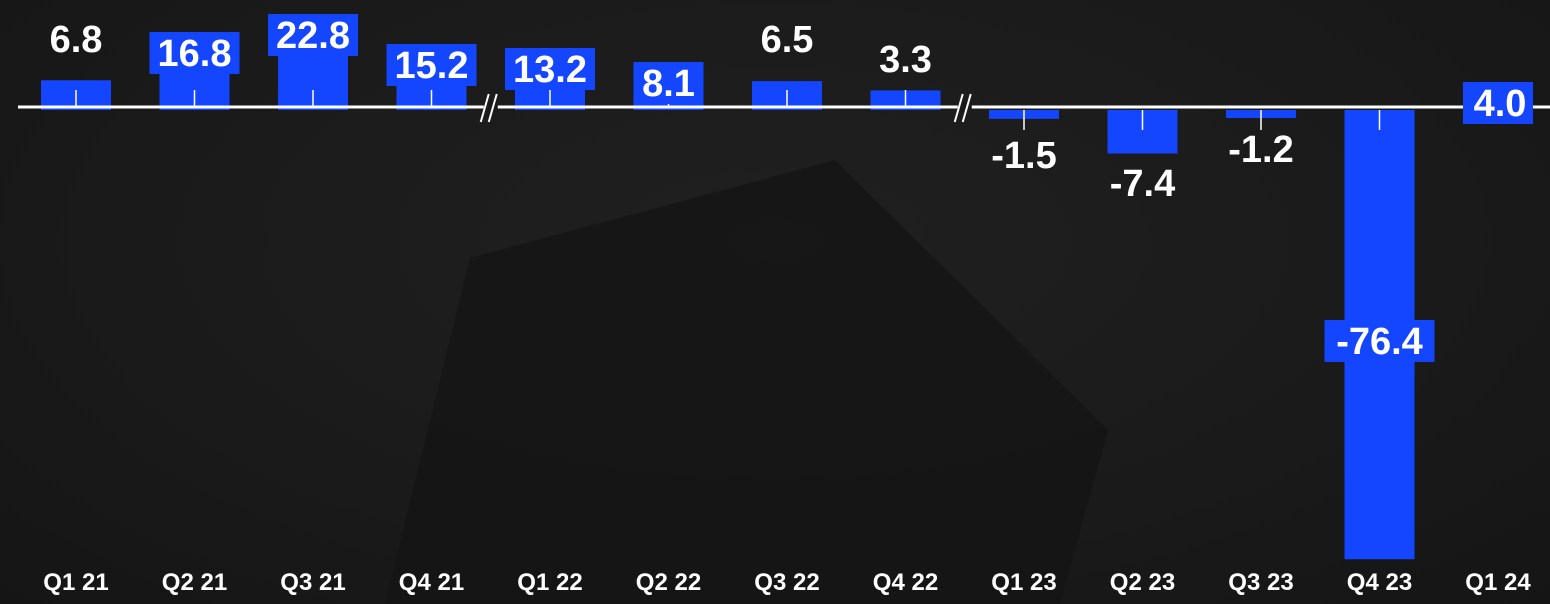 Image resolution: width=1550 pixels, height=604 pixels. I want to click on value-label-q2-21: 16.8, so click(195, 54).